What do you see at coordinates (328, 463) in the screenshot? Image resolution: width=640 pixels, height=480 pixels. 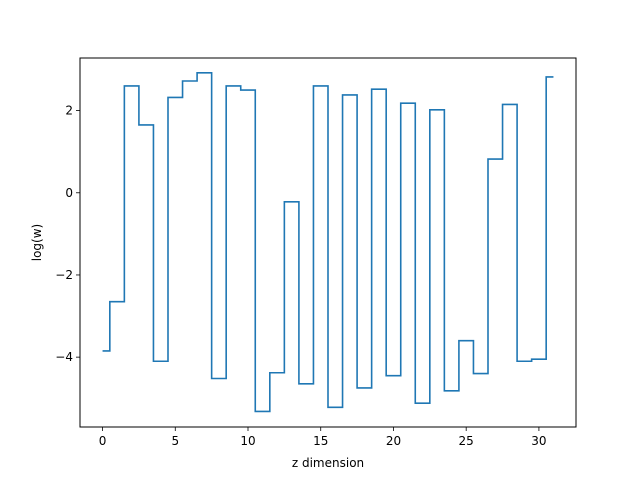 I see `x-axis-label: z dimension` at bounding box center [328, 463].